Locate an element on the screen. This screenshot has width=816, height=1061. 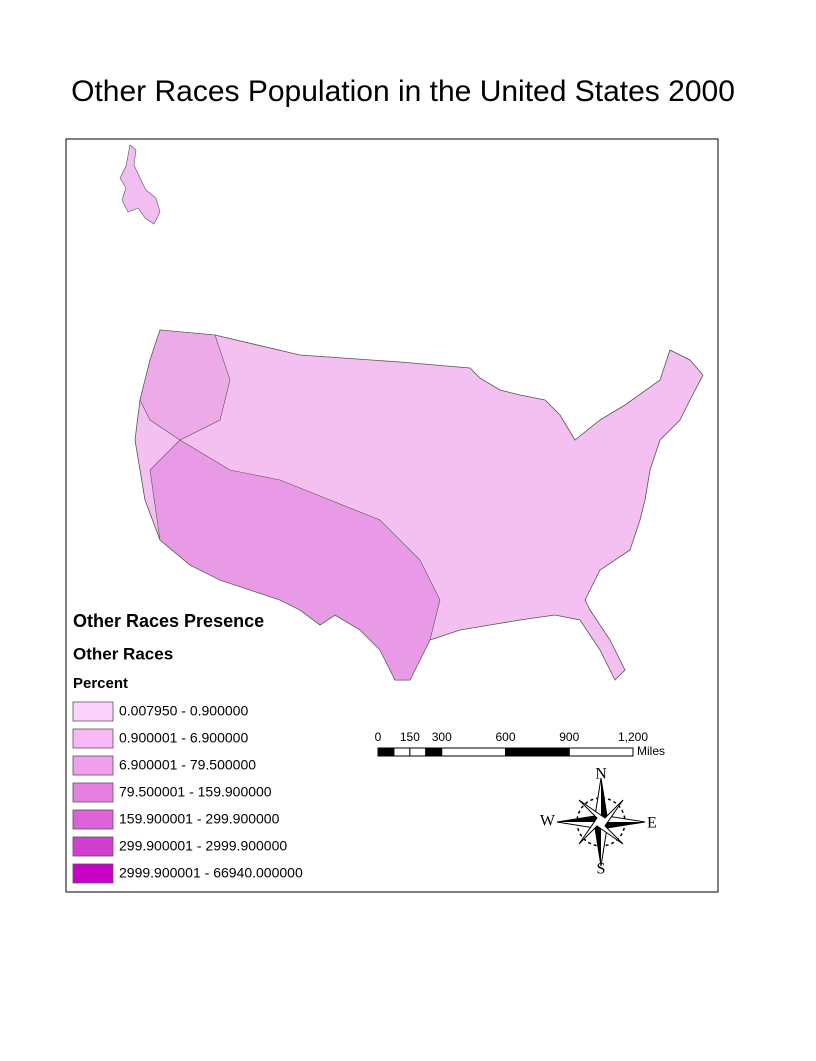
legend-label: 0.900001 - 6.900000 is located at coordinates (183, 738).